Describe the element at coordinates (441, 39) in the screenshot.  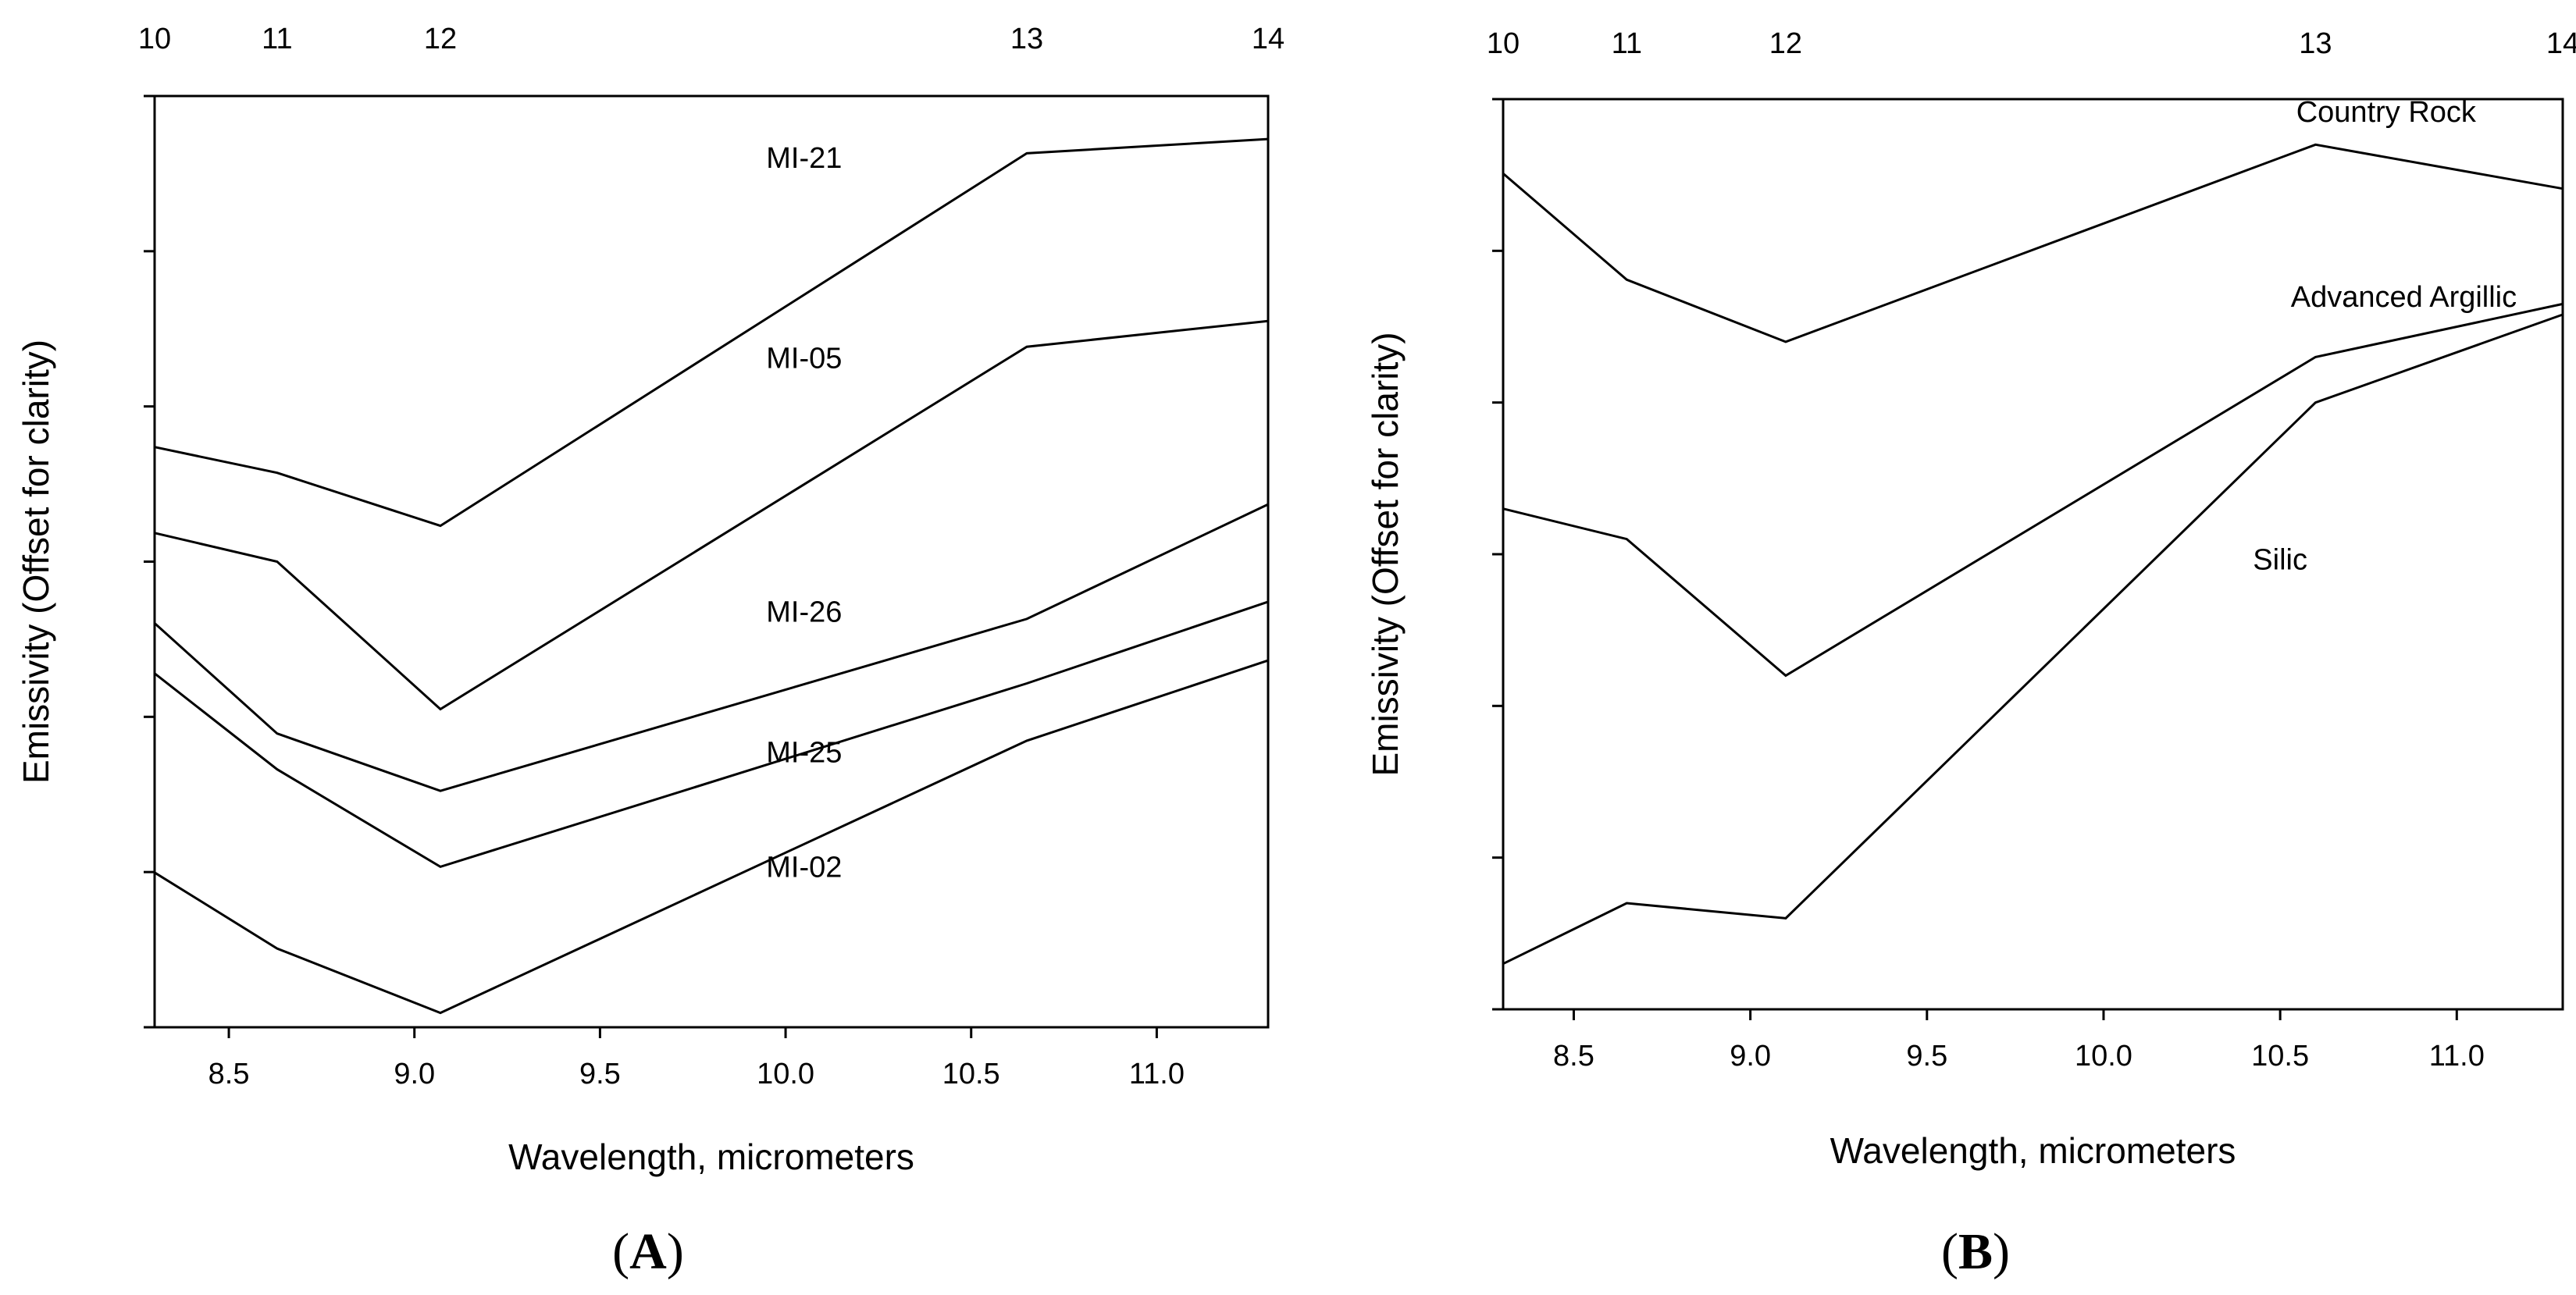
I see `panel-a-top-tick-label: 12` at that location.